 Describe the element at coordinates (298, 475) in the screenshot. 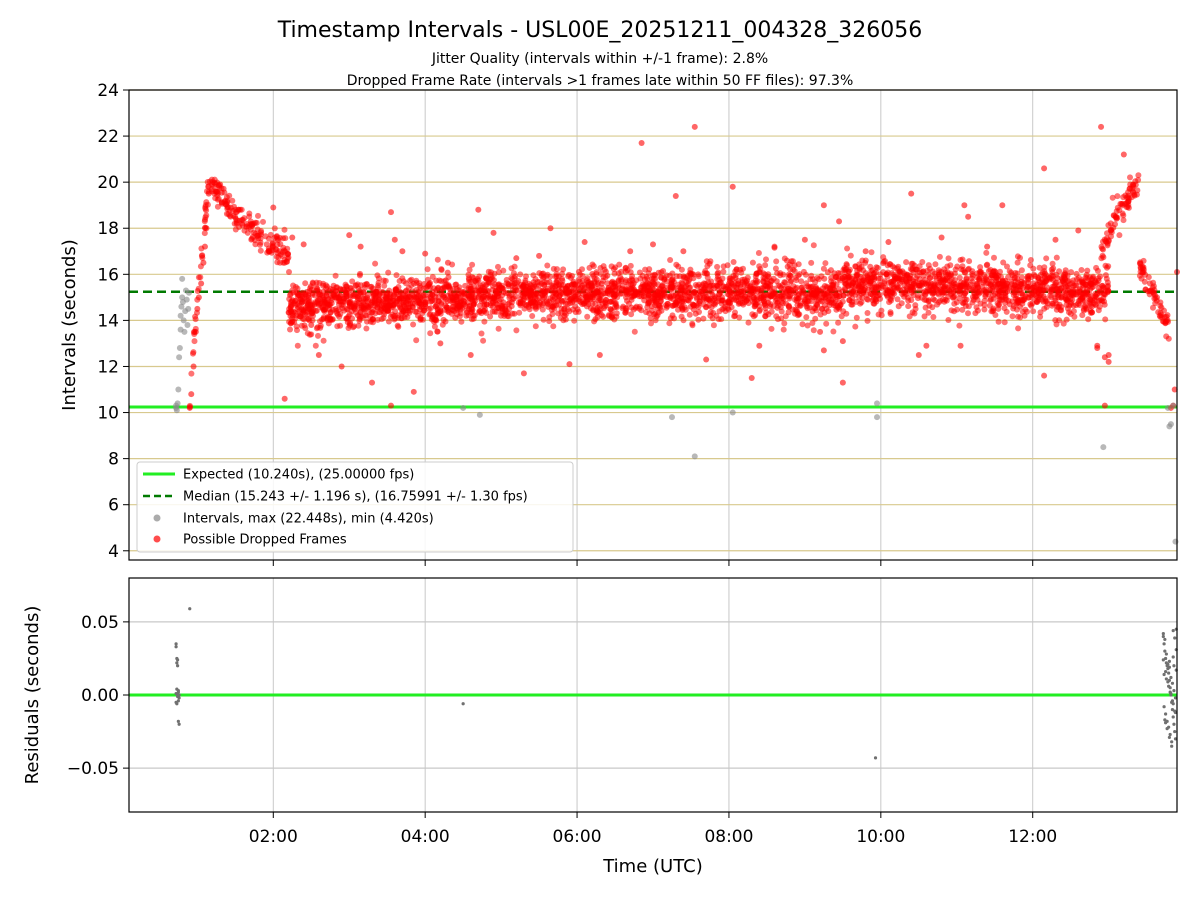

I see `legend-expected-label: Expected (10.240s), (25.00000 fps)` at that location.